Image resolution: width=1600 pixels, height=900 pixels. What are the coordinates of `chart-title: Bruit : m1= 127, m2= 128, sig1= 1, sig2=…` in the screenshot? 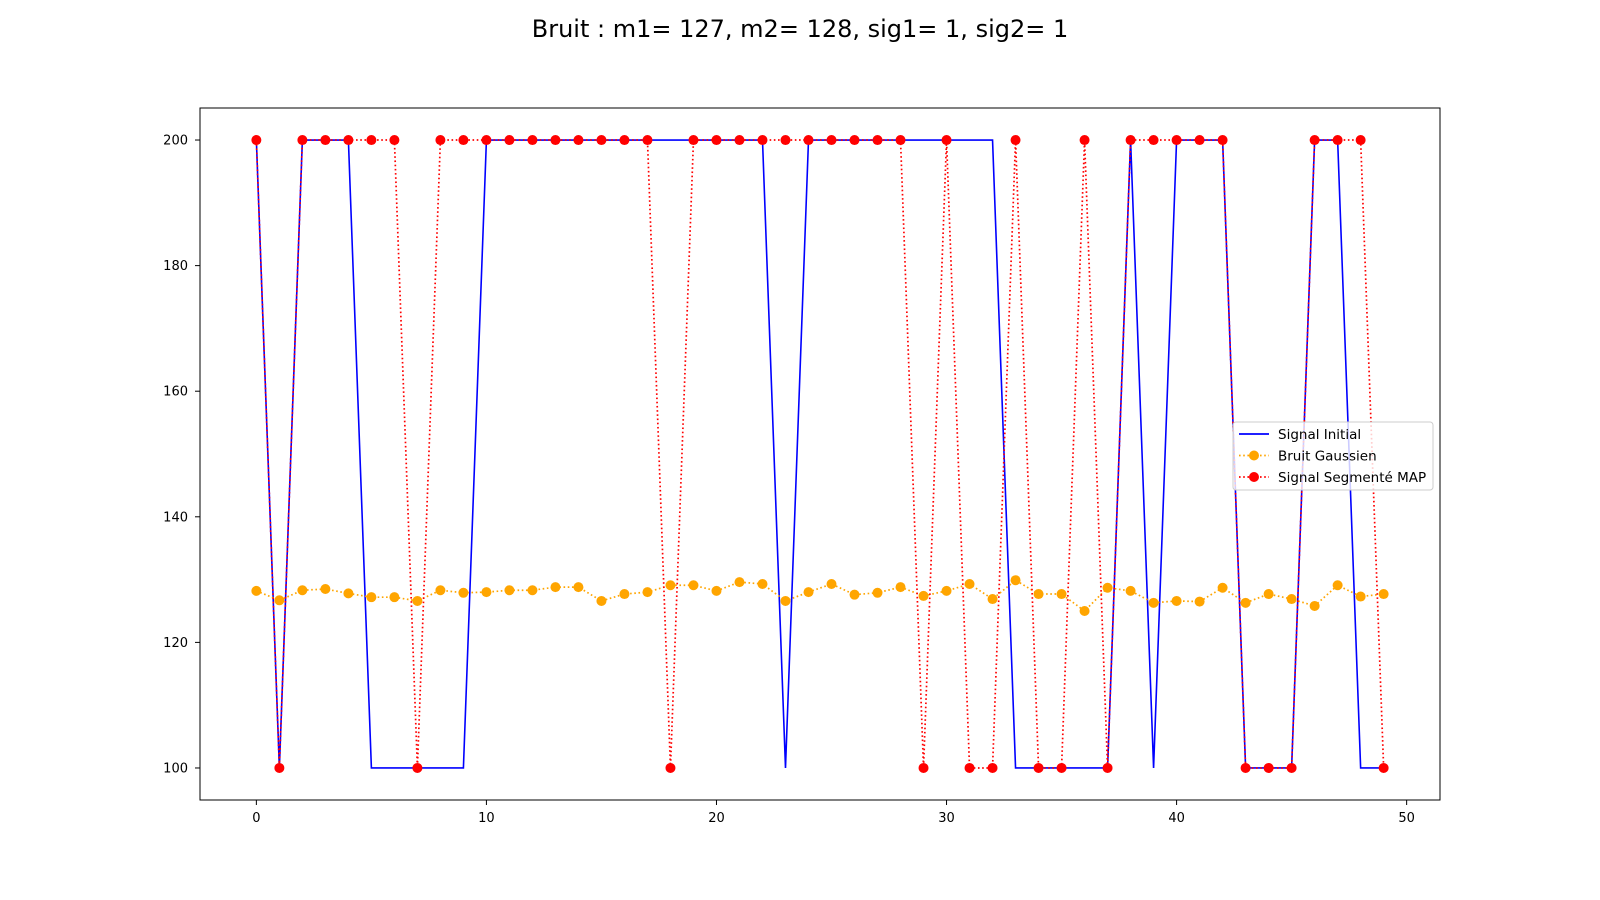 It's located at (800, 29).